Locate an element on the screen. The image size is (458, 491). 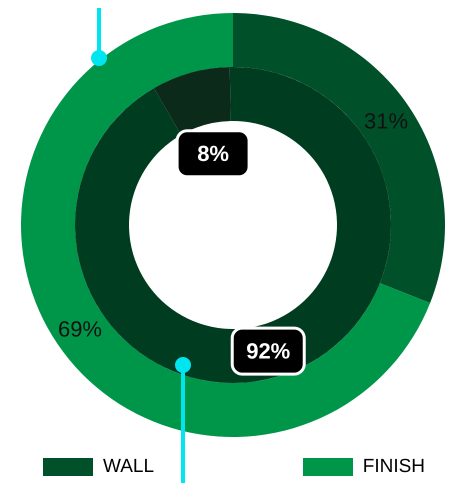
data-label: 92% is located at coordinates (268, 351).